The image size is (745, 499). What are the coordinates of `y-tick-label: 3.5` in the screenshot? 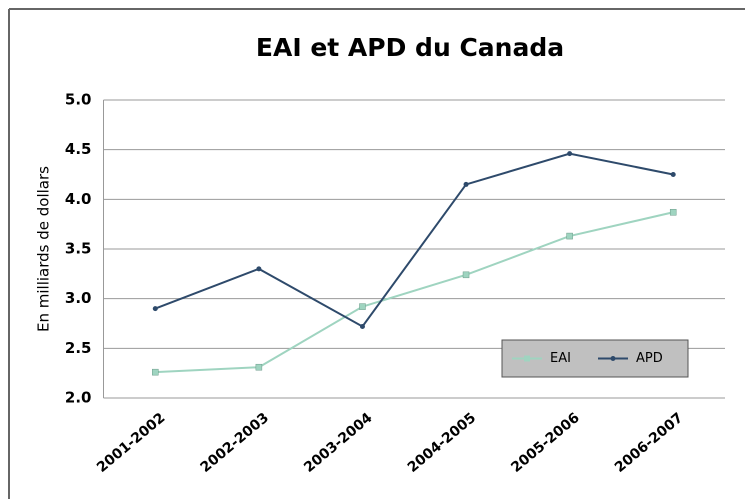 It's located at (78, 249).